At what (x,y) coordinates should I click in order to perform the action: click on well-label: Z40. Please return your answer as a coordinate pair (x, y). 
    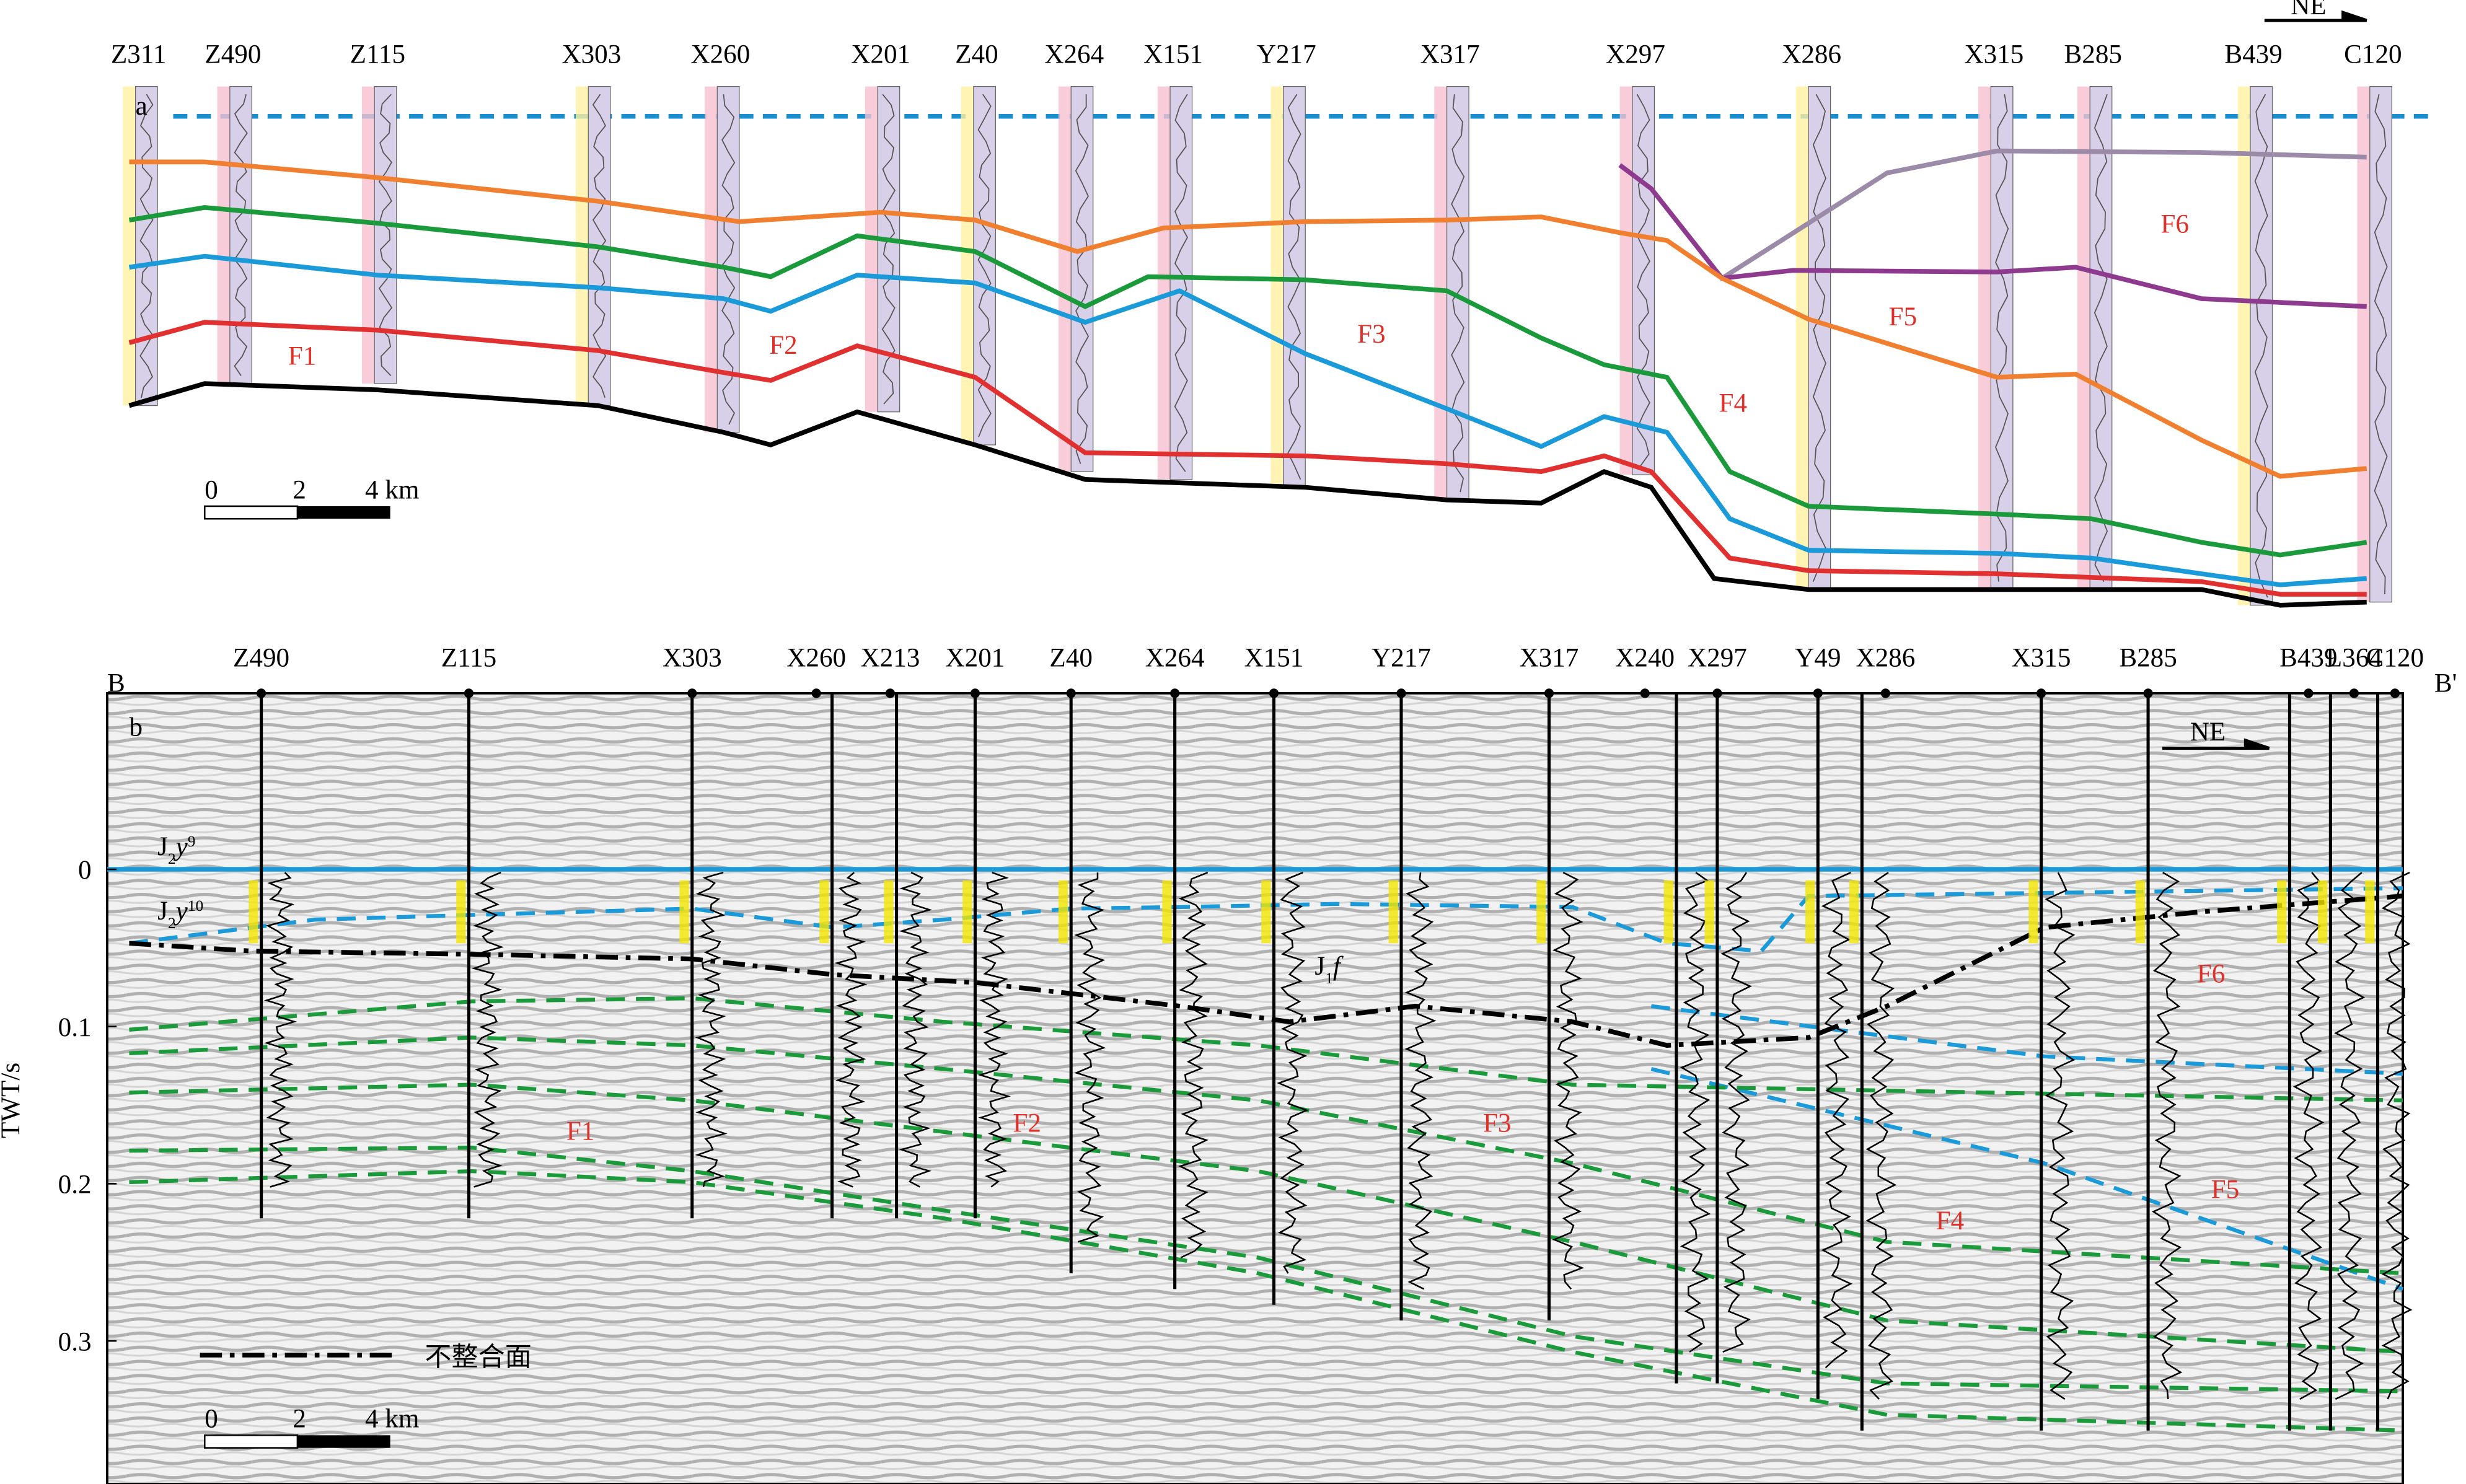
    Looking at the image, I should click on (976, 55).